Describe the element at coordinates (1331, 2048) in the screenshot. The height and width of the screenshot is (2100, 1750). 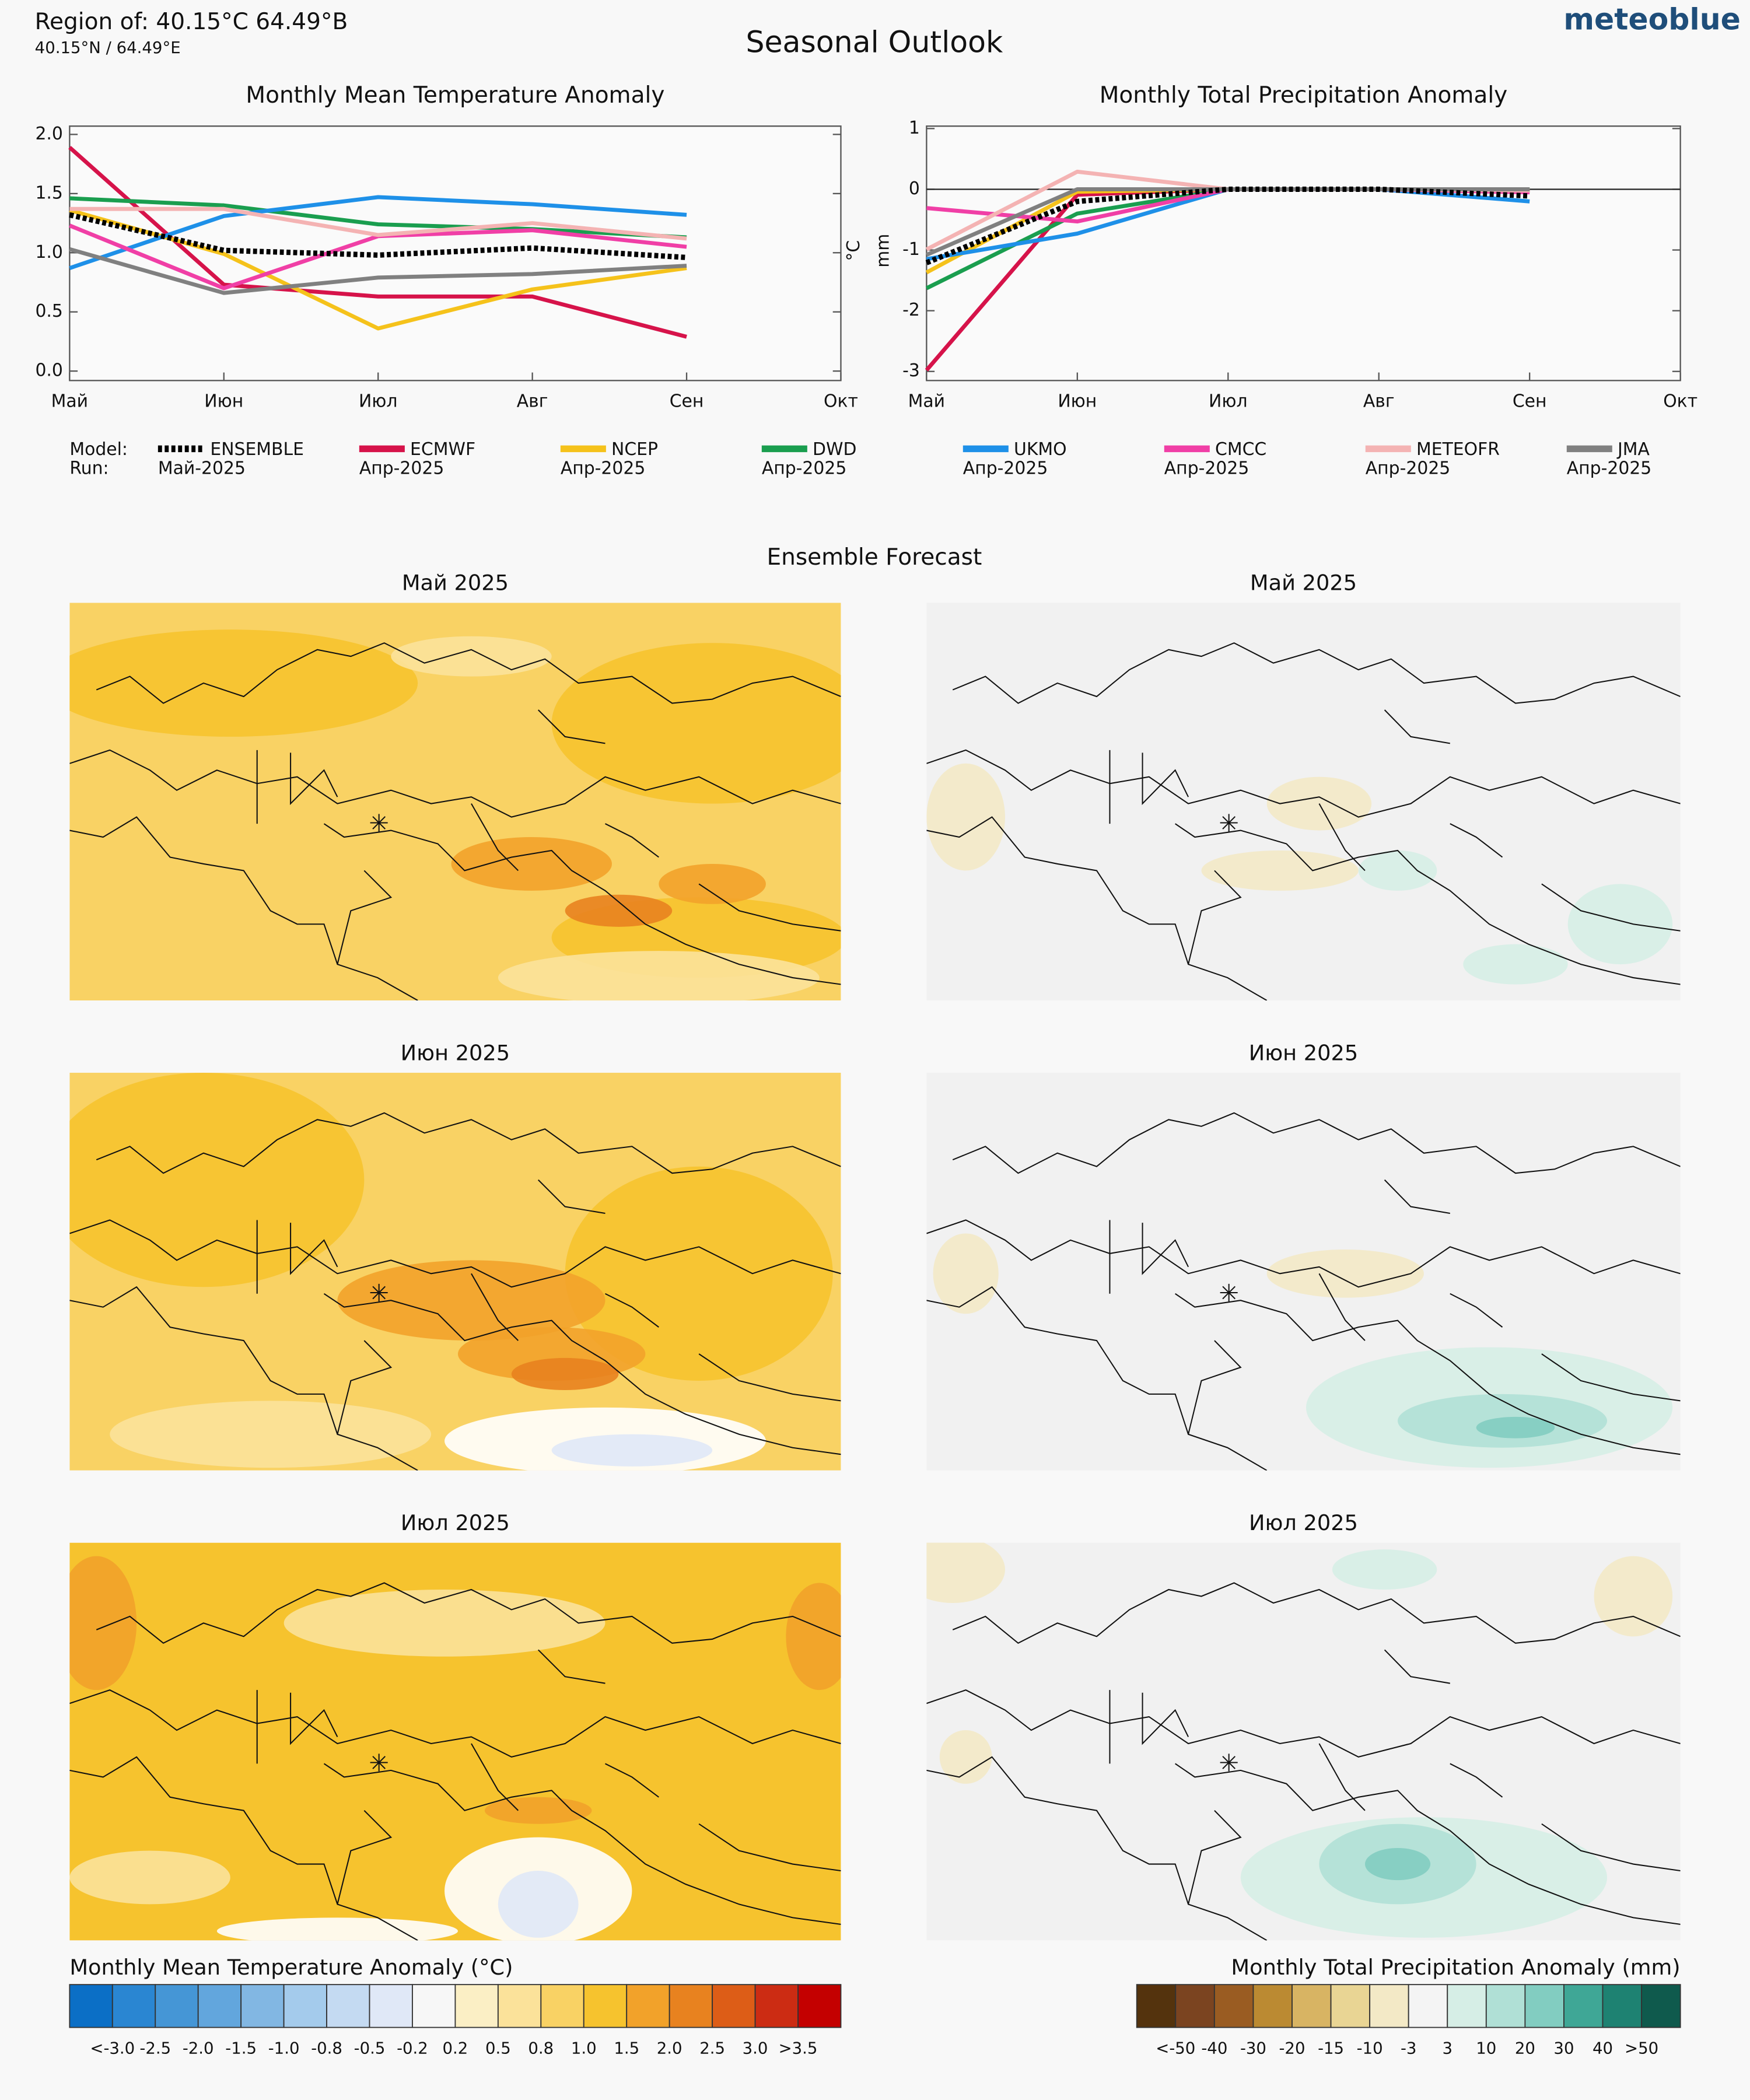
I see `colorbar-label: -15` at that location.